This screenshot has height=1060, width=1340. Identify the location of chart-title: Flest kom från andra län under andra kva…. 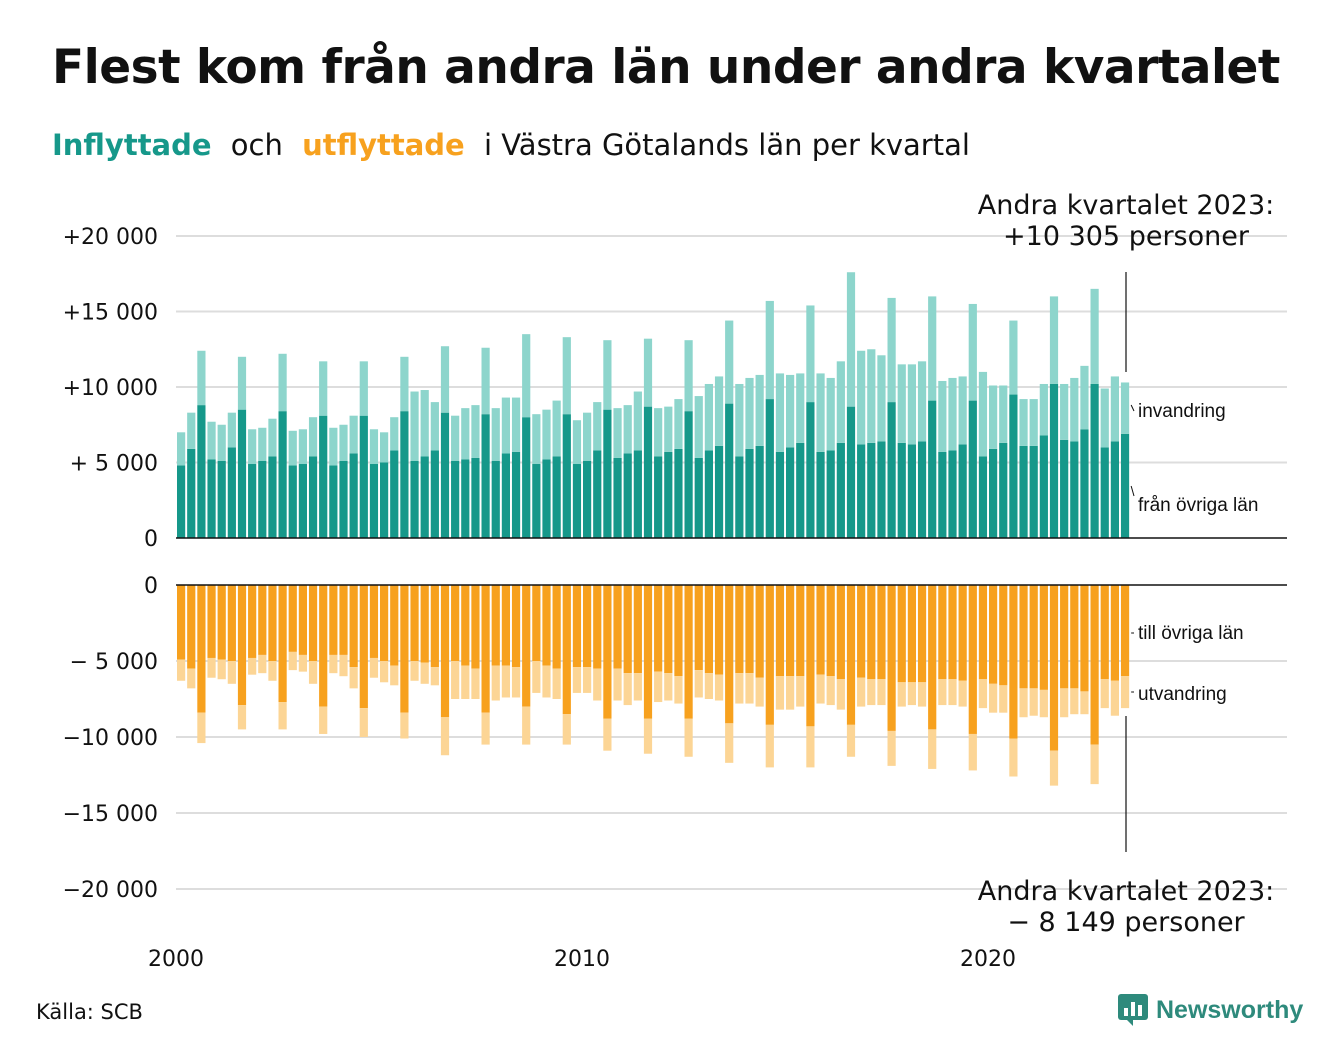
(666, 67).